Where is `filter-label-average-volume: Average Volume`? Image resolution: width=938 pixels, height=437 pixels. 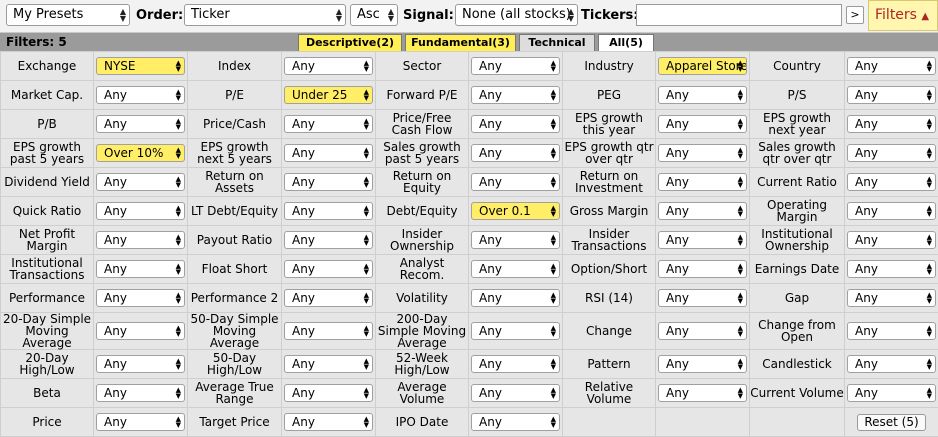
filter-label-average-volume: Average Volume is located at coordinates (422, 393).